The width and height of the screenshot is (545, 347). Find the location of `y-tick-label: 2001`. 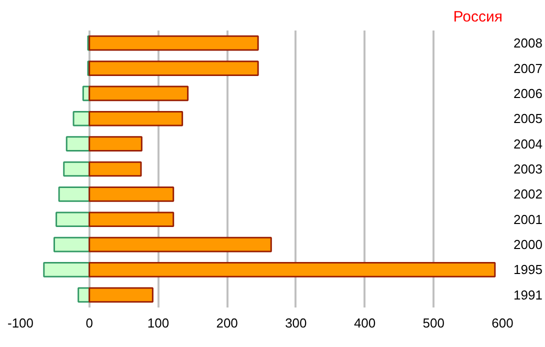

y-tick-label: 2001 is located at coordinates (528, 219).